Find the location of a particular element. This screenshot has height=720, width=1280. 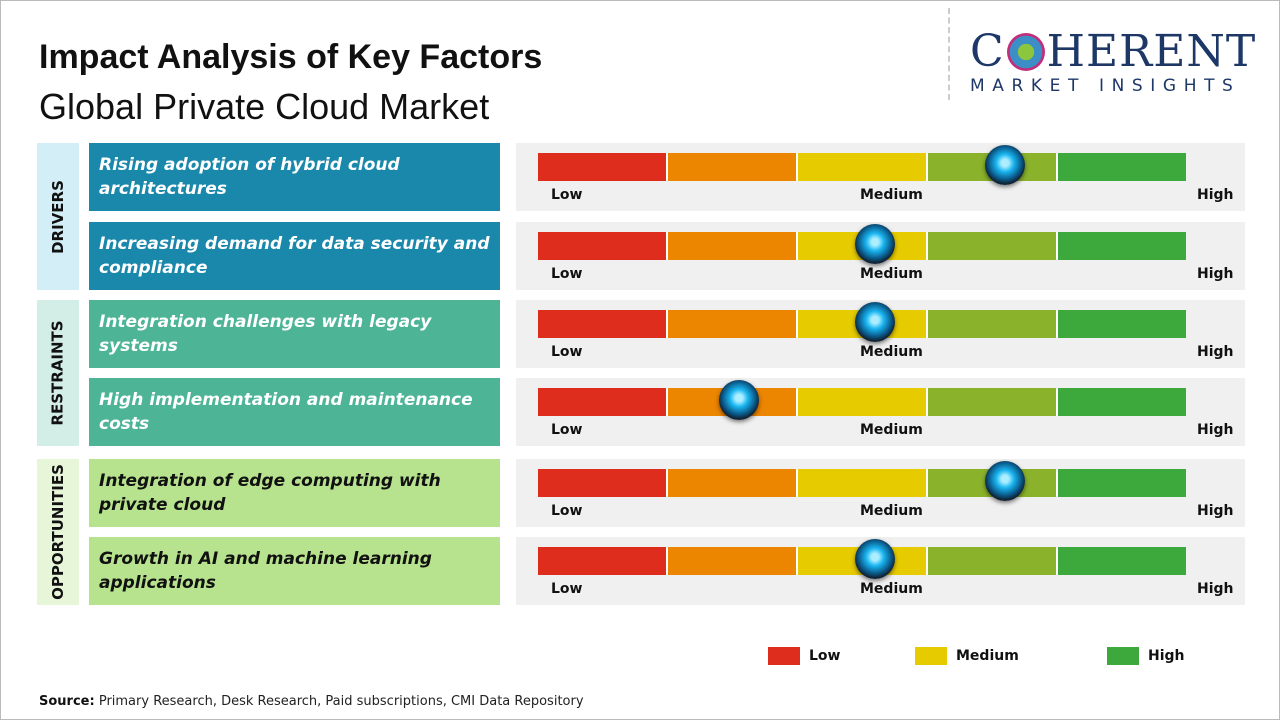

category-label: RESTRAINTS is located at coordinates (58, 373).